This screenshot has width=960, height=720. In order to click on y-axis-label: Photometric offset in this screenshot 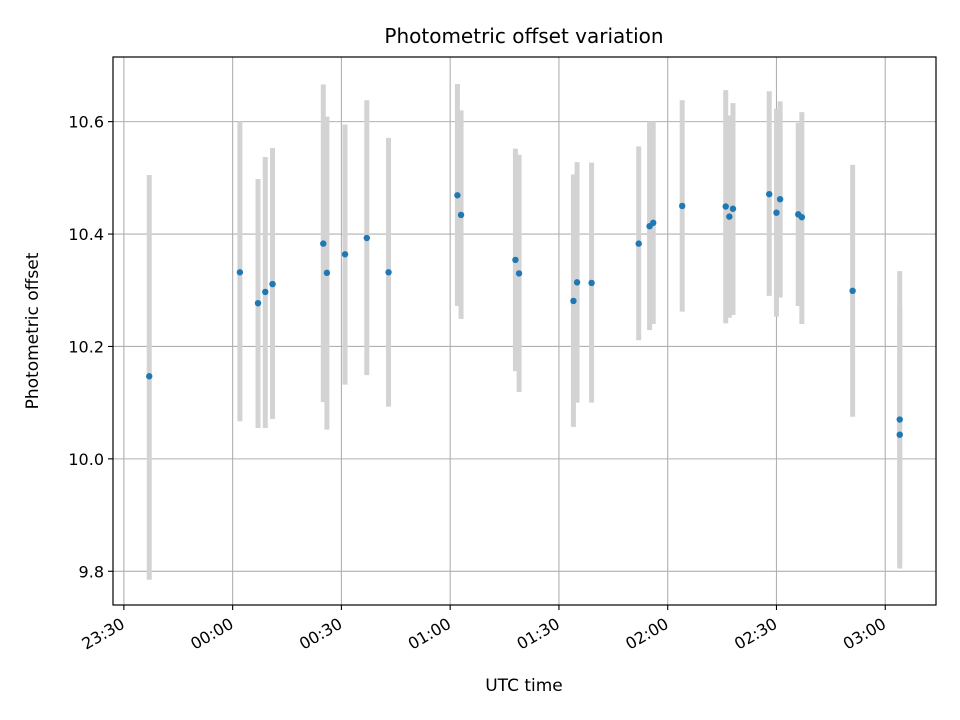, I will do `click(33, 330)`.